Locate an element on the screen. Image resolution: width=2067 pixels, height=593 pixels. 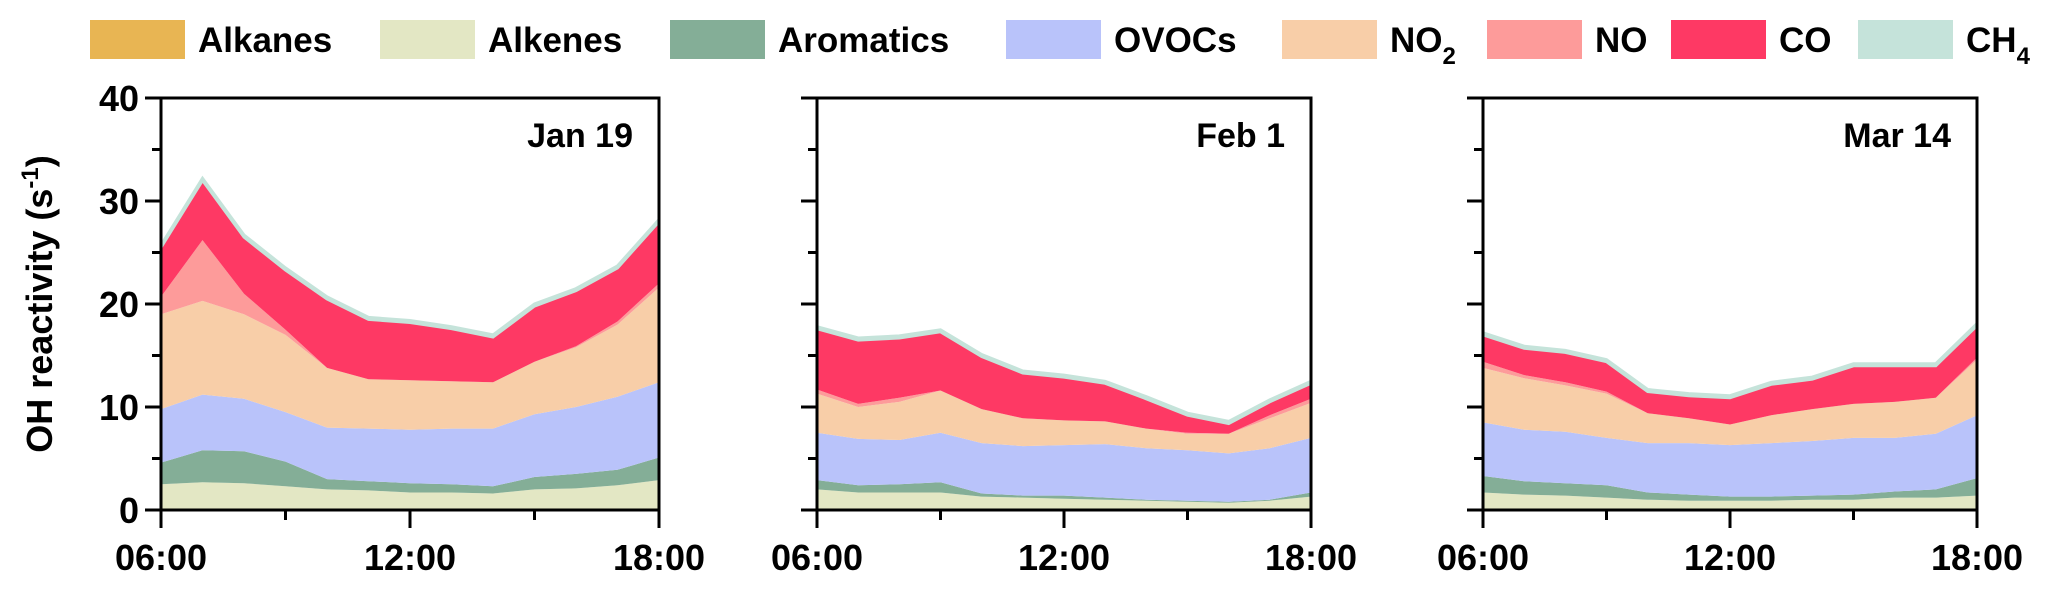
y-tick-label: 20 is located at coordinates (119, 304).